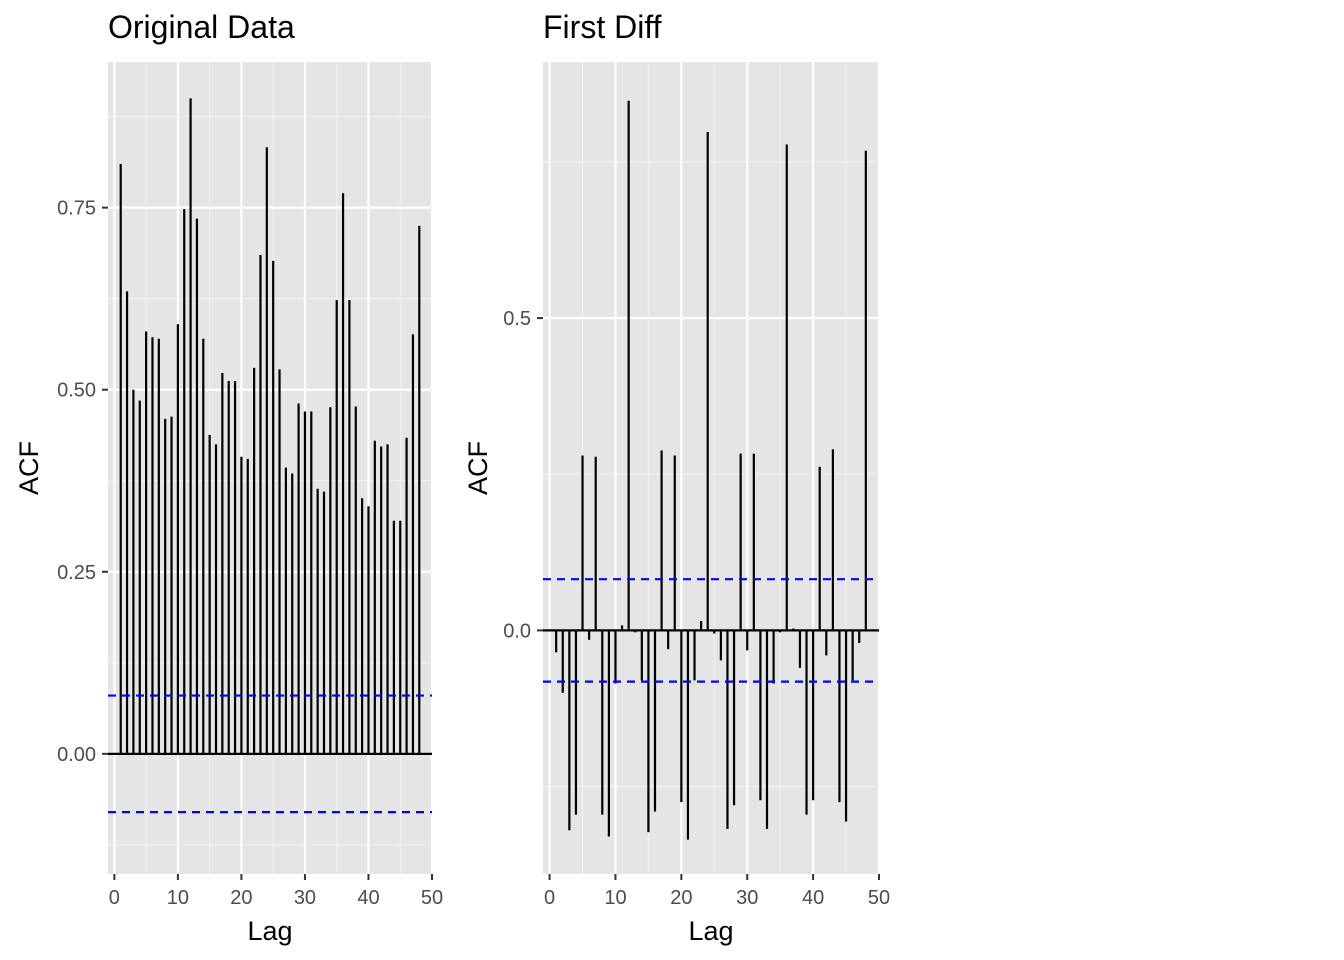 The width and height of the screenshot is (1344, 960). I want to click on chart-title: Original Data, so click(201, 27).